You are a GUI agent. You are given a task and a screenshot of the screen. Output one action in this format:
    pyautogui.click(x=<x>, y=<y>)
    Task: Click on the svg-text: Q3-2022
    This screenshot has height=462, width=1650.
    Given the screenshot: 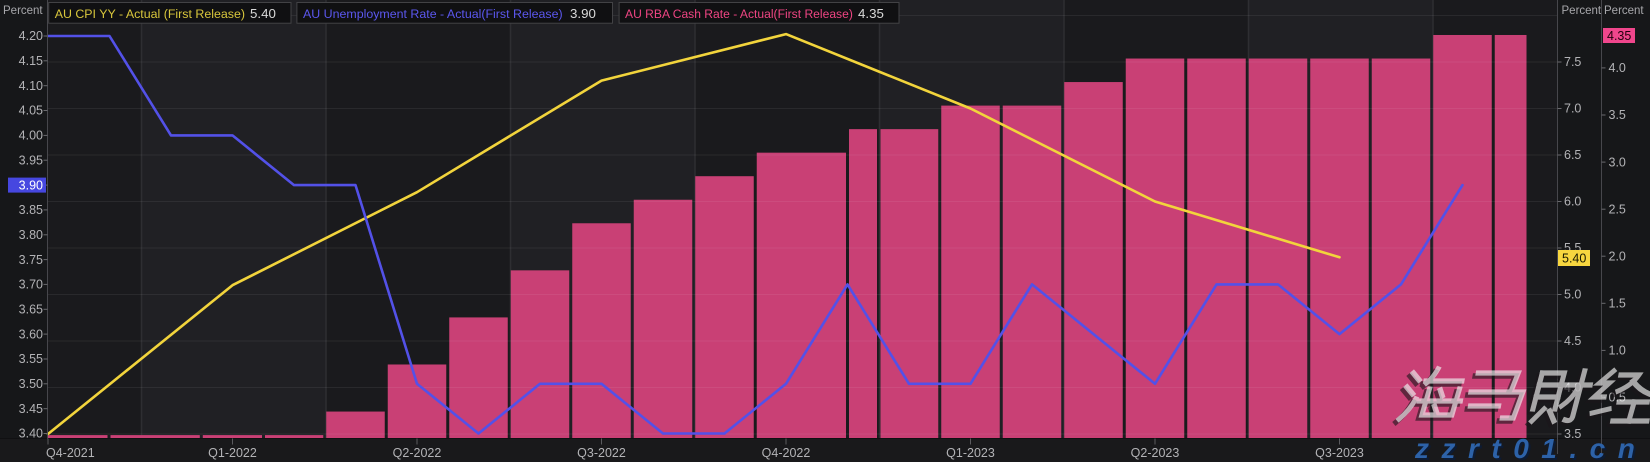 What is the action you would take?
    pyautogui.click(x=601, y=453)
    